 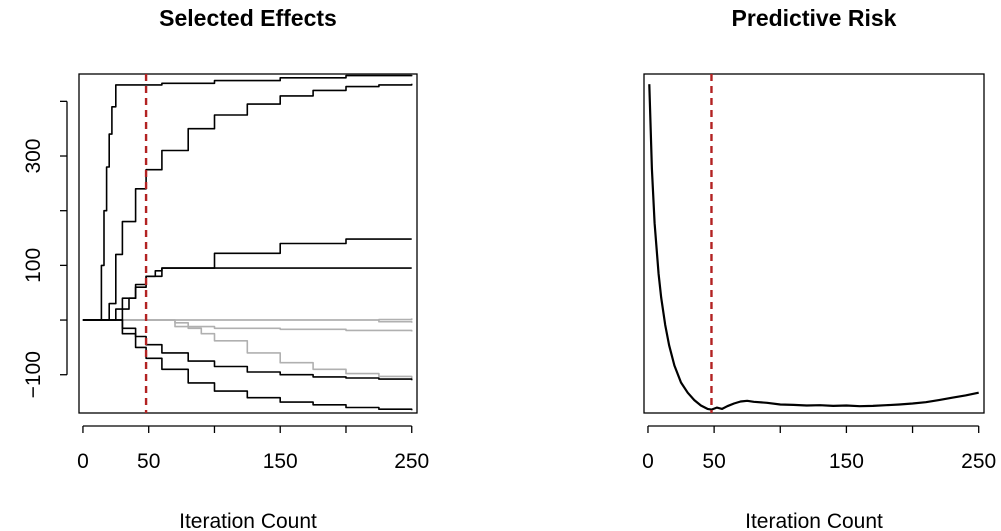 What do you see at coordinates (248, 18) in the screenshot?
I see `chart-title: Selected Effects` at bounding box center [248, 18].